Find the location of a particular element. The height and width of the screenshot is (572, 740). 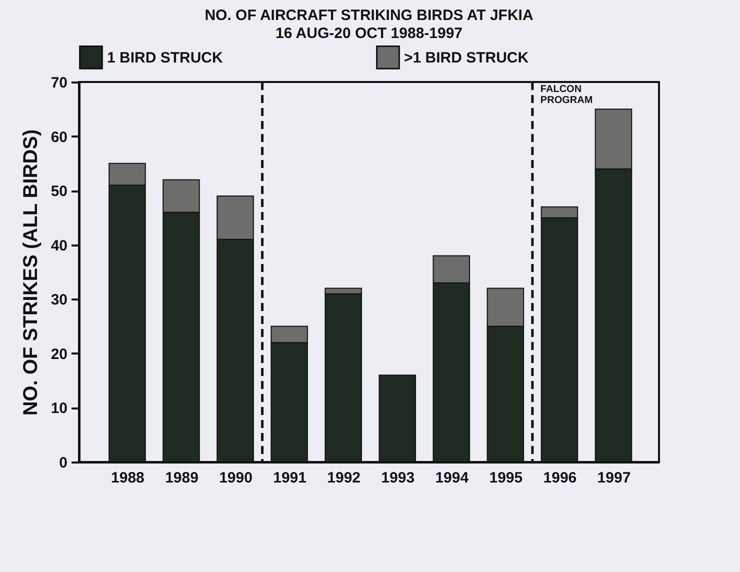

y-tick-label: 70 is located at coordinates (59, 83).